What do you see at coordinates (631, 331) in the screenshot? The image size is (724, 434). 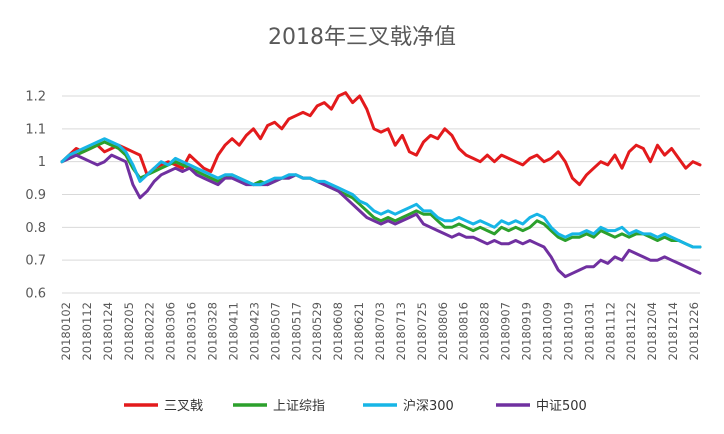 I see `x-tick-label: 20181122` at bounding box center [631, 331].